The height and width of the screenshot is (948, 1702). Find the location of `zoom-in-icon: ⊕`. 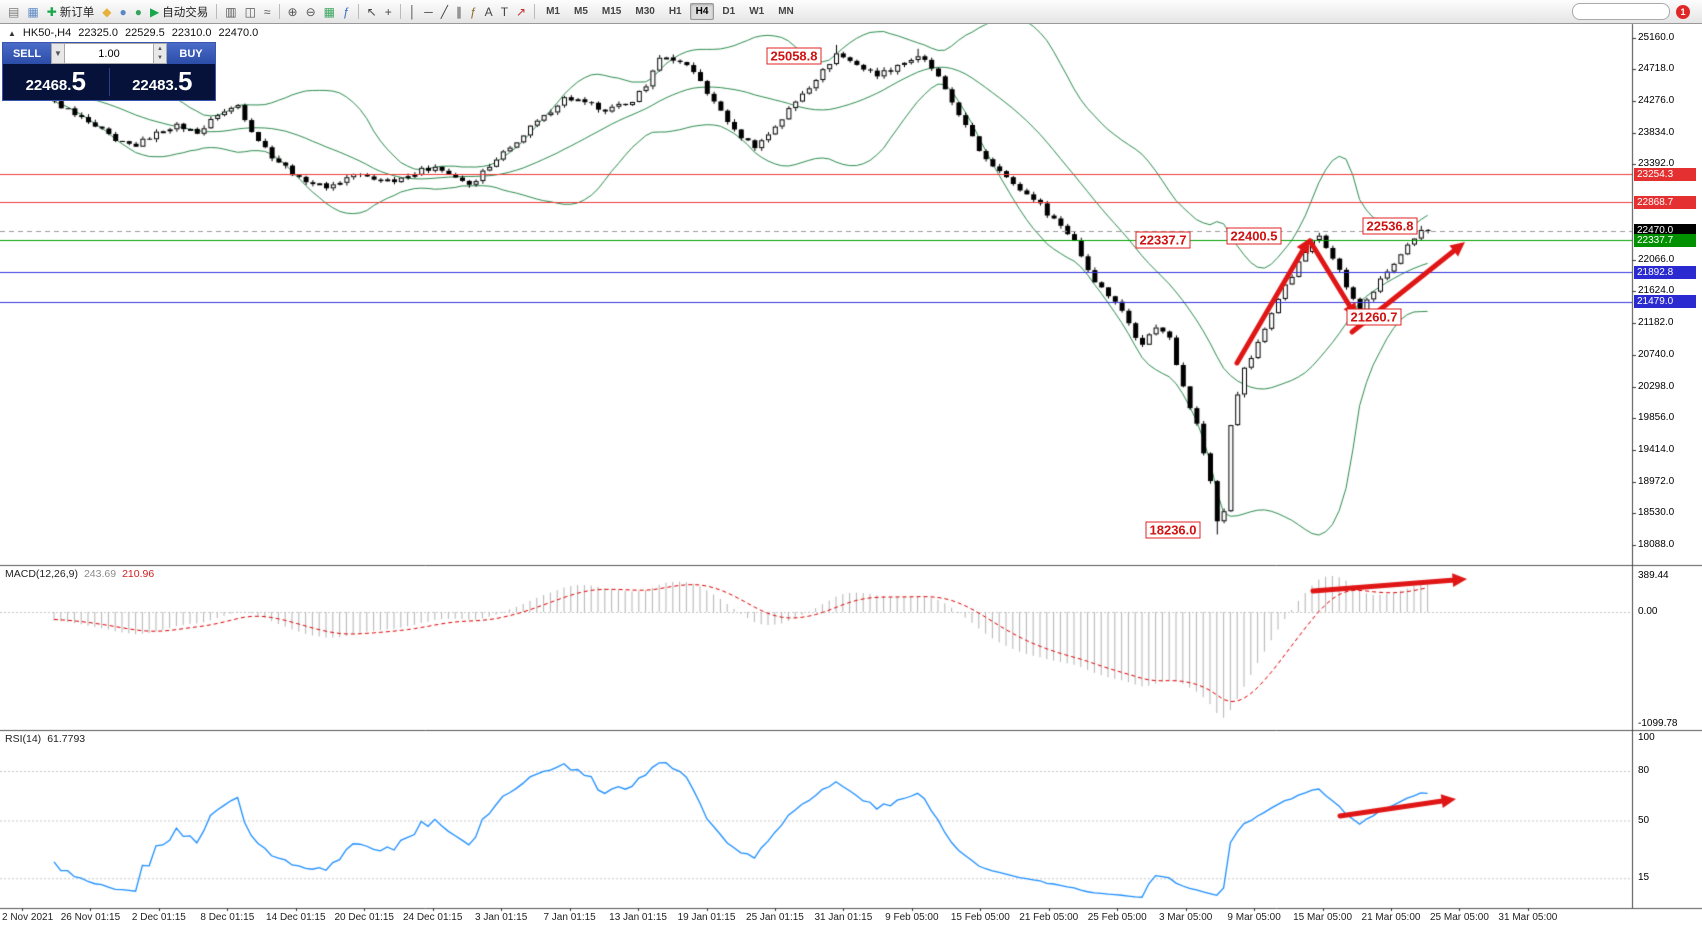

zoom-in-icon: ⊕ is located at coordinates (293, 11).